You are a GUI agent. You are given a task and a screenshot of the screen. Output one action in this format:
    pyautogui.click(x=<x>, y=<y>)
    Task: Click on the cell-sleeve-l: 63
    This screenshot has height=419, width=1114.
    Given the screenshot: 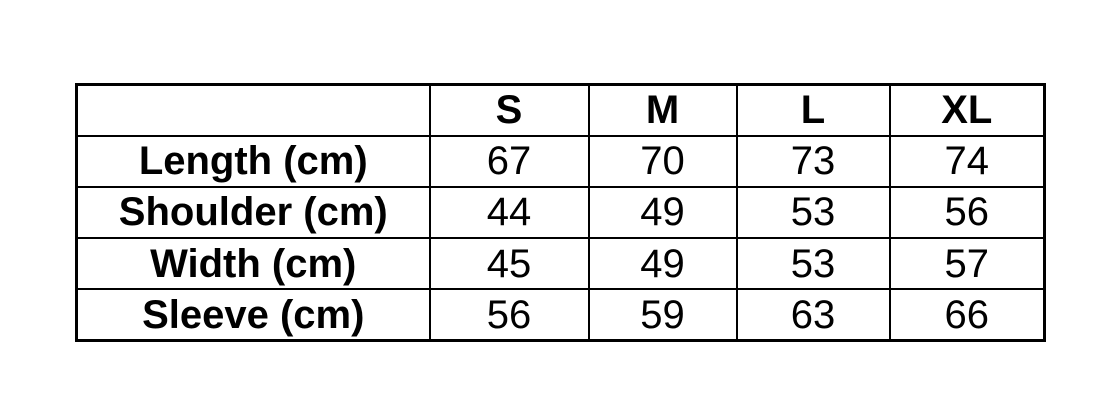 What is the action you would take?
    pyautogui.click(x=813, y=315)
    